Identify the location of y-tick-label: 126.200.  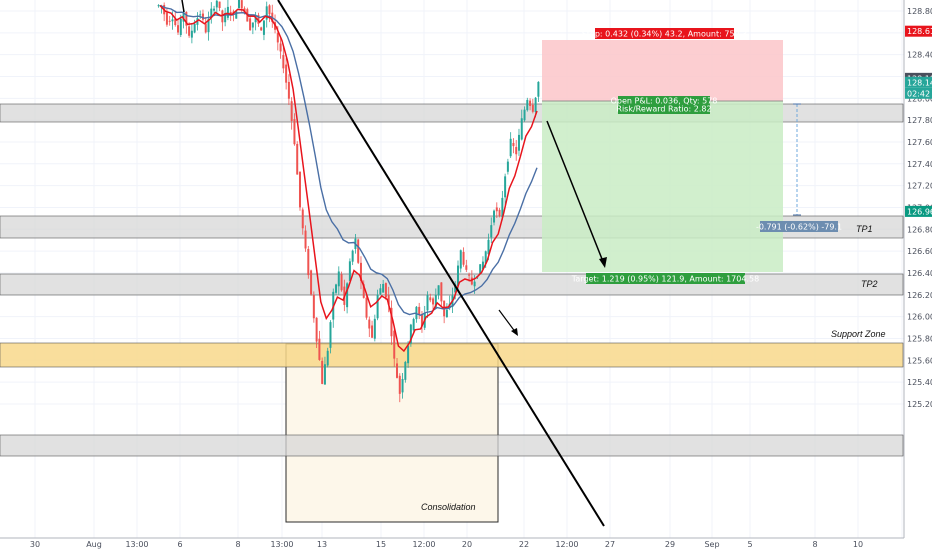
(919, 295).